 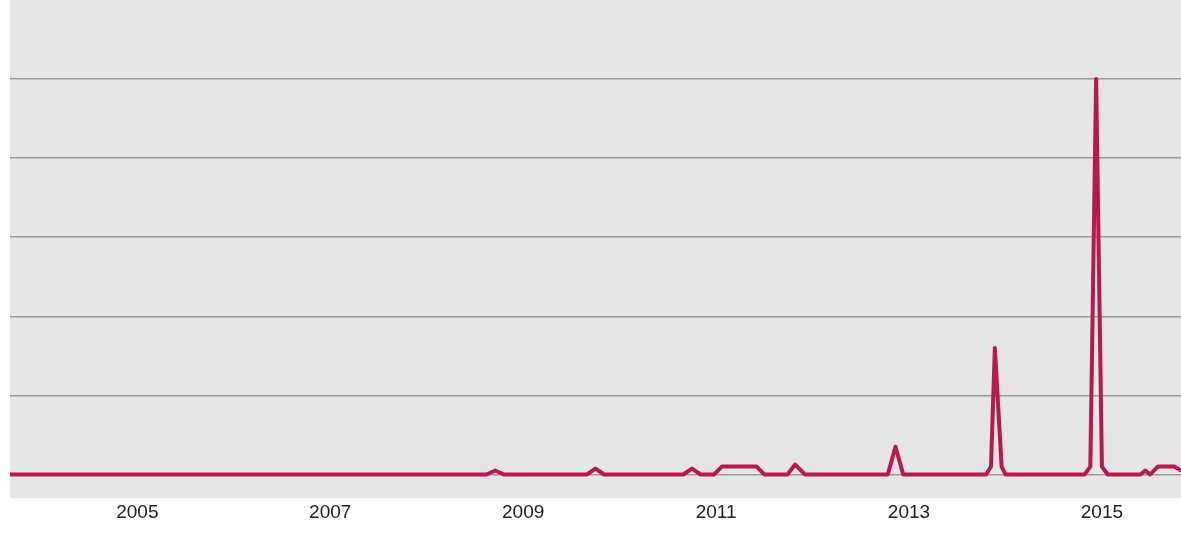 What do you see at coordinates (137, 511) in the screenshot?
I see `x-tick-label: 2005` at bounding box center [137, 511].